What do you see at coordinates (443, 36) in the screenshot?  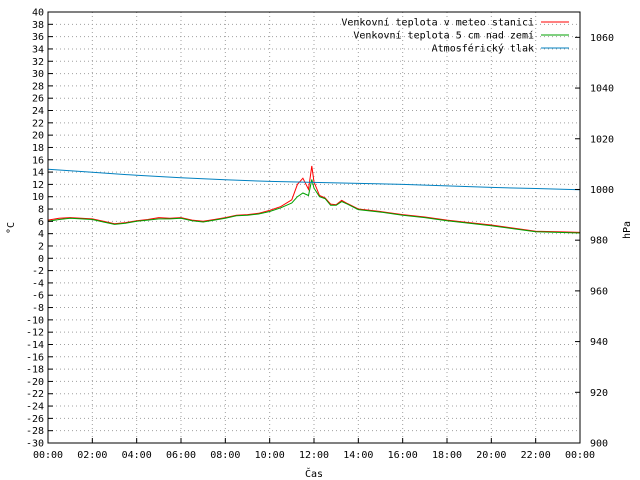 I see `legend-label: Venkovní teplota 5 cm nad zemí` at bounding box center [443, 36].